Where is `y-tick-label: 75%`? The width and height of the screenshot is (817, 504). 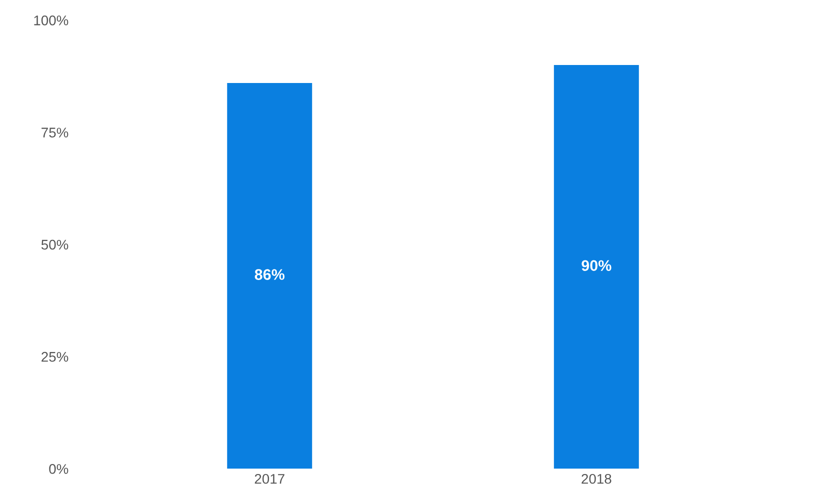 y-tick-label: 75% is located at coordinates (55, 133).